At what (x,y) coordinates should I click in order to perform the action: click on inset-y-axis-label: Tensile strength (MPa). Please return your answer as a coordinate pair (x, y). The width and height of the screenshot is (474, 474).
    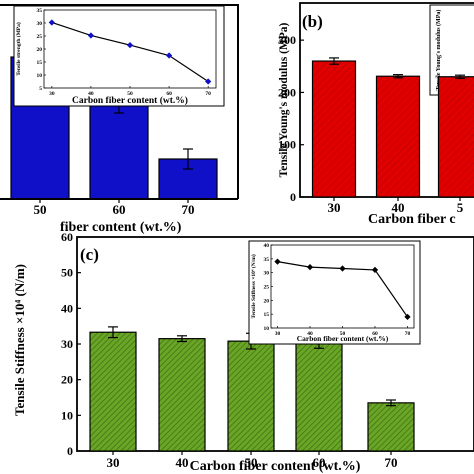
    Looking at the image, I should click on (18, 49).